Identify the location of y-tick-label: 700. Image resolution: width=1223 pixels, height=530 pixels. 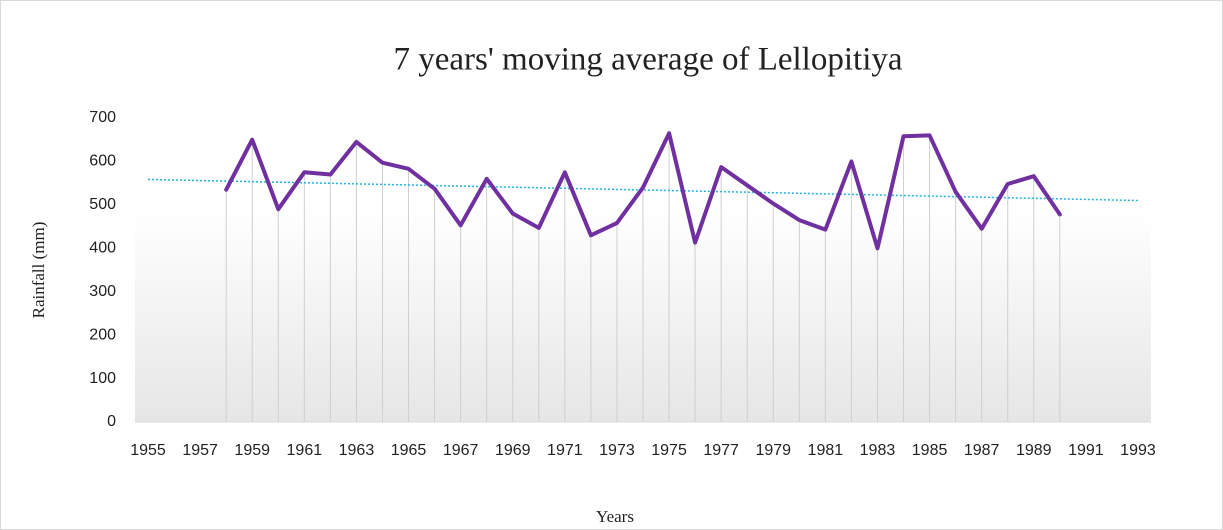
(102, 117).